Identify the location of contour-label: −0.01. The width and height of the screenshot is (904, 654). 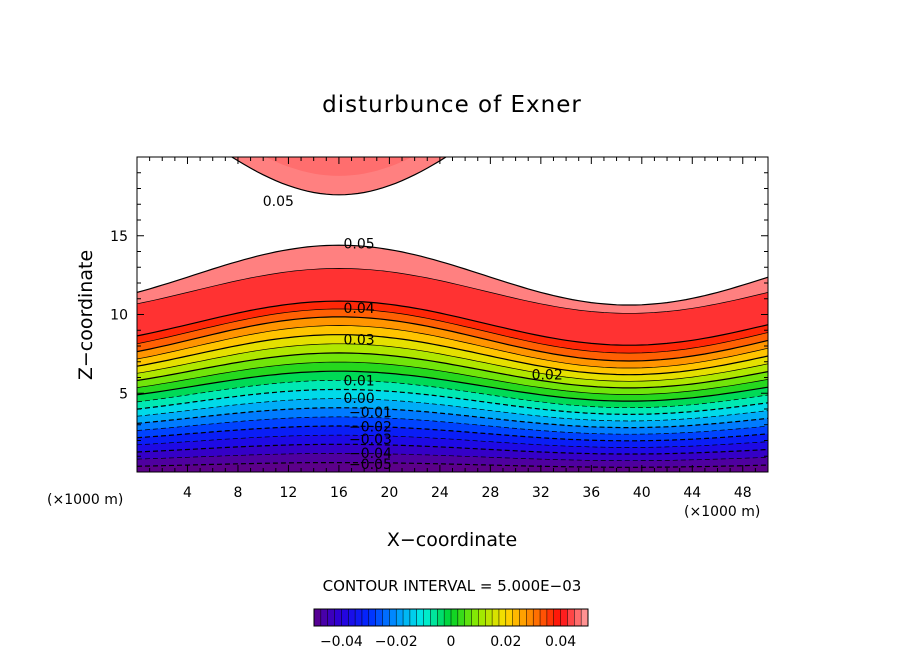
(370, 413).